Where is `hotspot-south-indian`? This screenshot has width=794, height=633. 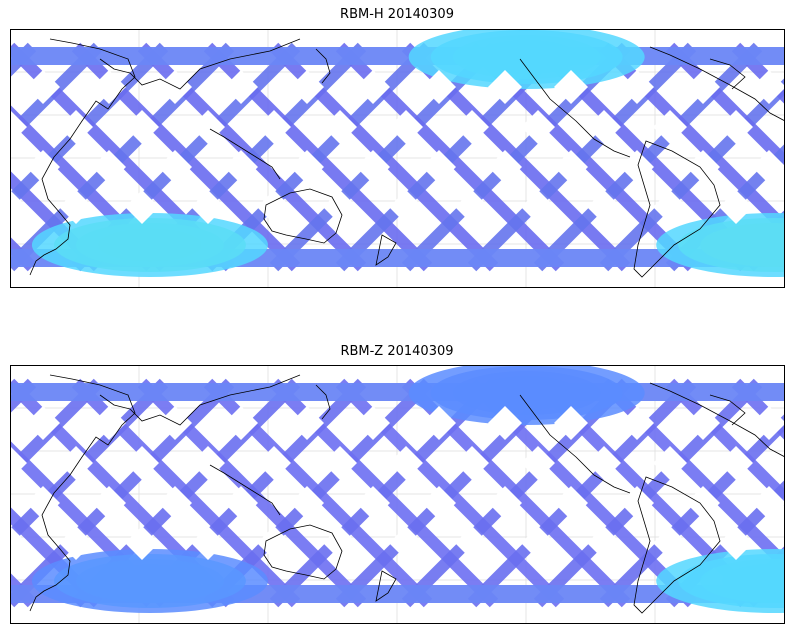
hotspot-south-indian is located at coordinates (149, 581).